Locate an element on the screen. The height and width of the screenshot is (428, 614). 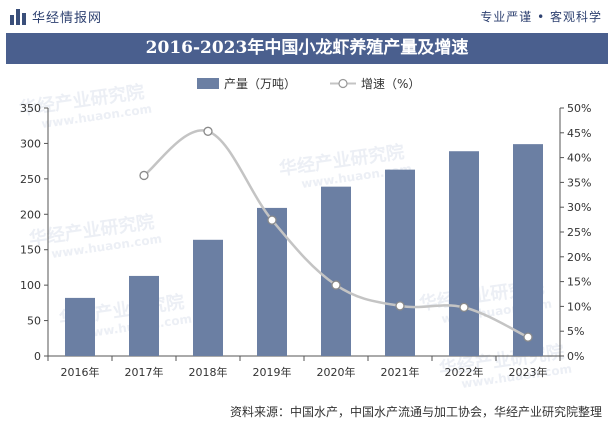
growth-point-2019年 is located at coordinates (272, 220).